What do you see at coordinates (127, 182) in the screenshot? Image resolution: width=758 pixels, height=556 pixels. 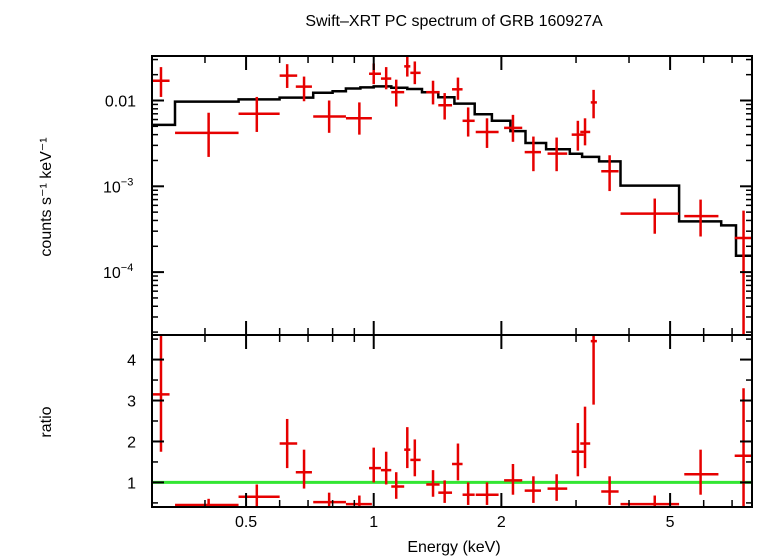 I see `y-tick-exponent: −3` at bounding box center [127, 182].